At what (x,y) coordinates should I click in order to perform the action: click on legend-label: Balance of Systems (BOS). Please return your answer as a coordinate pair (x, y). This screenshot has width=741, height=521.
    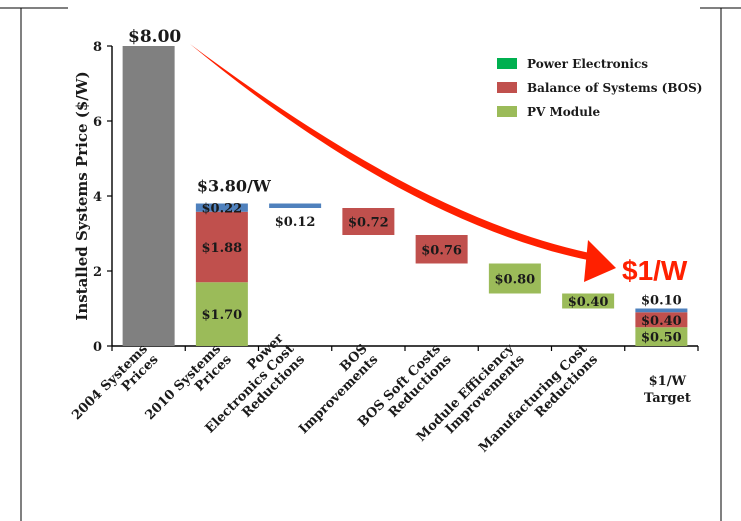
    Looking at the image, I should click on (614, 88).